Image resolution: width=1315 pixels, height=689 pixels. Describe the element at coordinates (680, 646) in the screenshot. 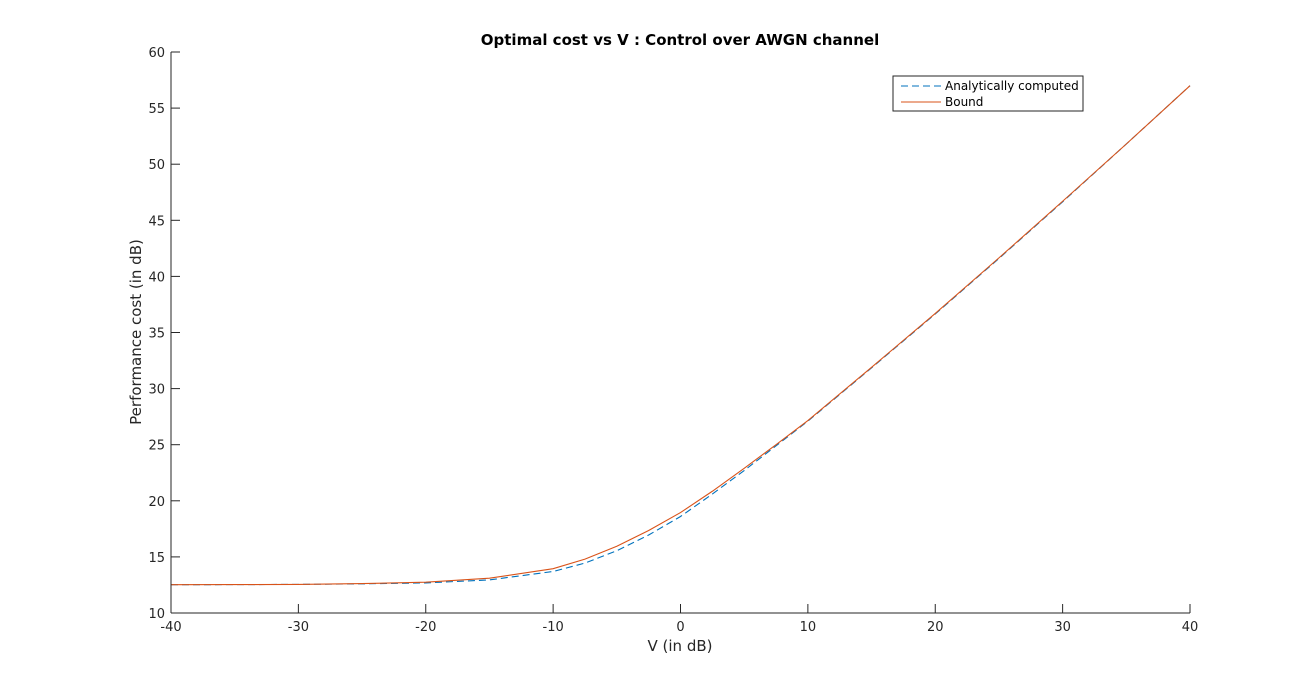

I see `x-axis-label: V (in dB)` at that location.